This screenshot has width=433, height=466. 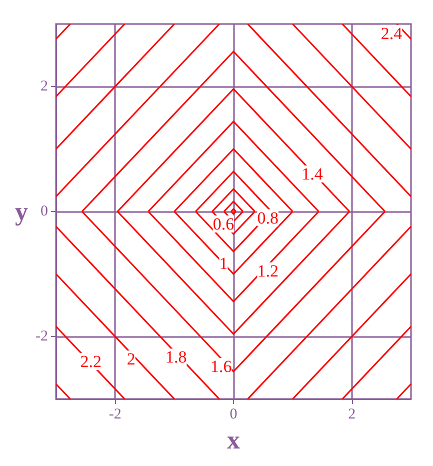 What do you see at coordinates (352, 414) in the screenshot?
I see `x-tick-label: 2` at bounding box center [352, 414].